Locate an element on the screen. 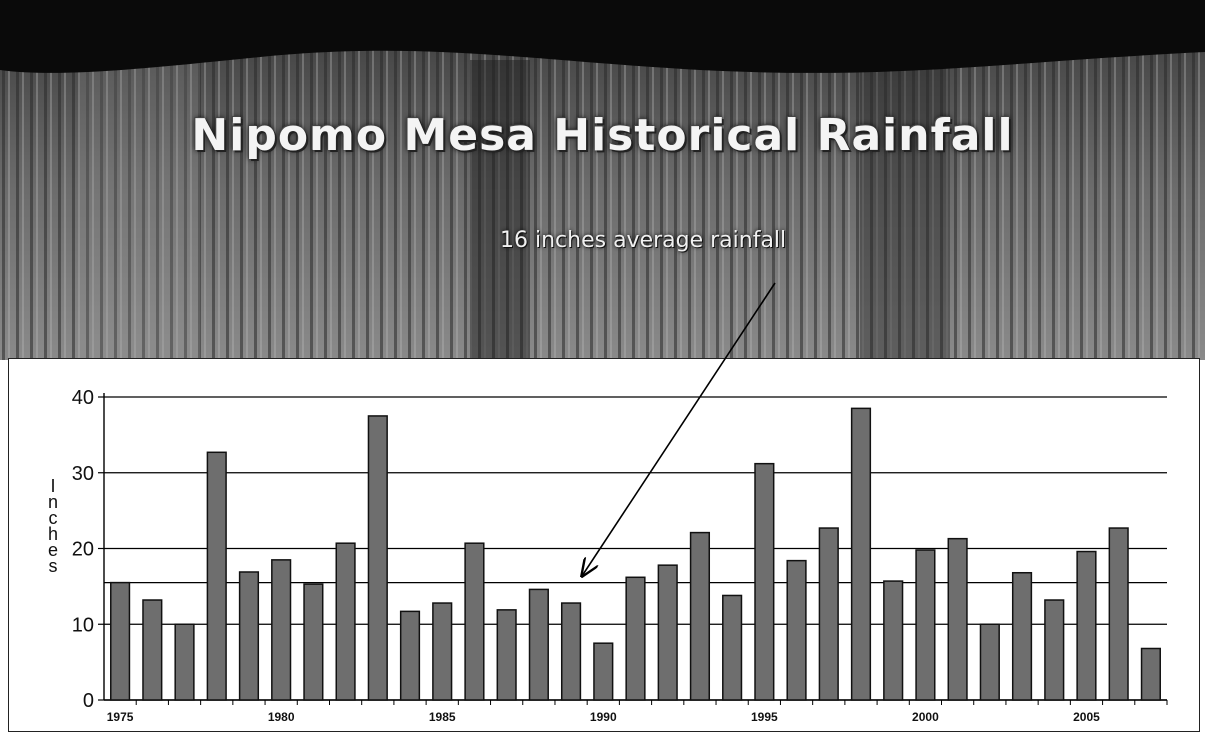 The image size is (1205, 736). bar-1980 is located at coordinates (281, 630).